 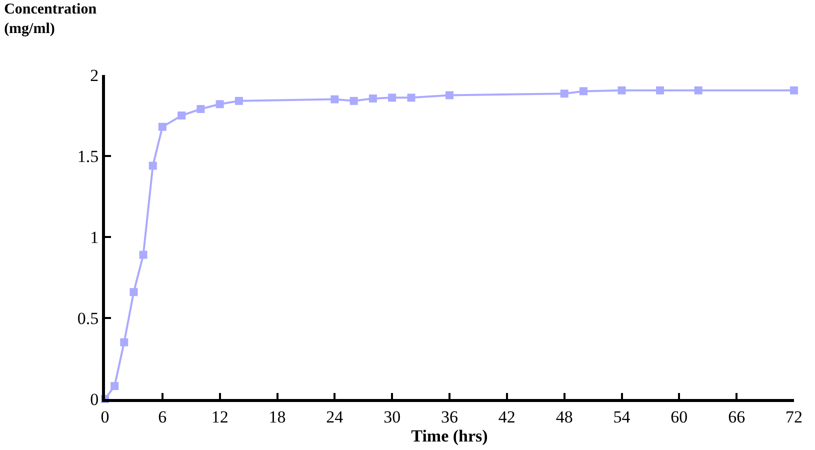 I want to click on y-tick-label: 0.5, so click(x=88, y=318).